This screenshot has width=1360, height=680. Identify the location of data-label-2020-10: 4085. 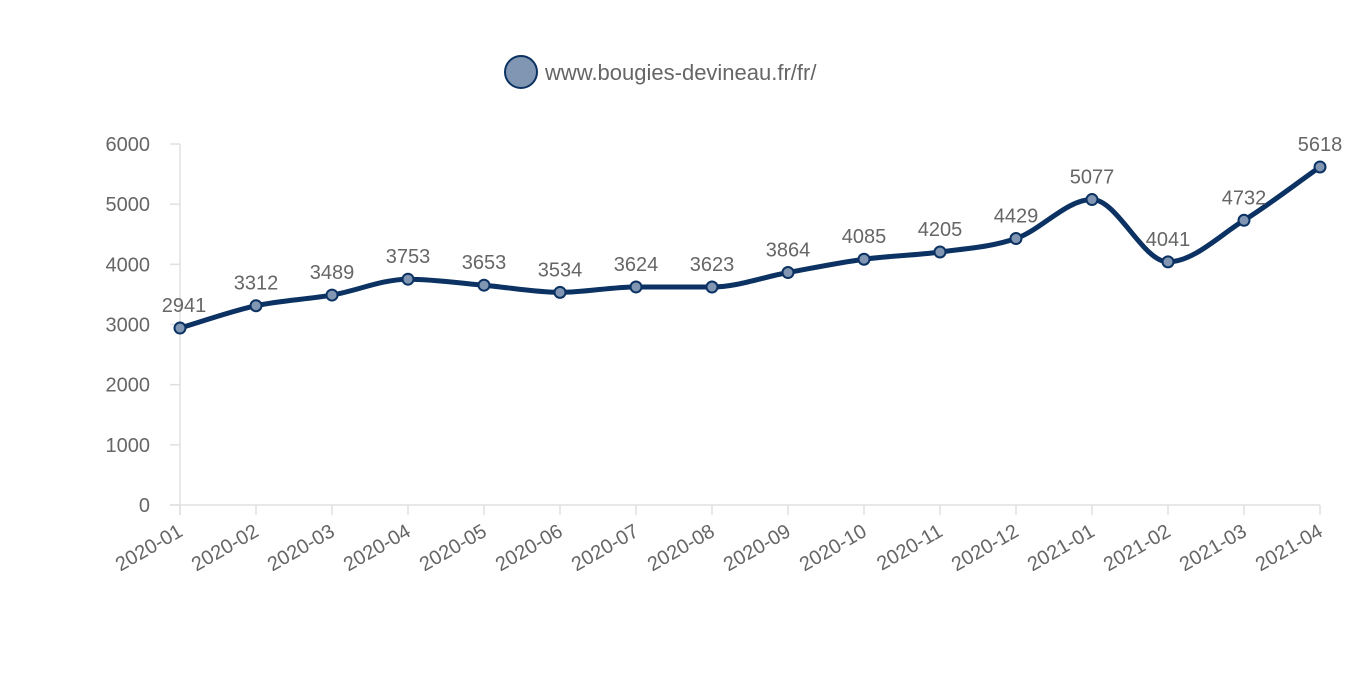
(864, 237).